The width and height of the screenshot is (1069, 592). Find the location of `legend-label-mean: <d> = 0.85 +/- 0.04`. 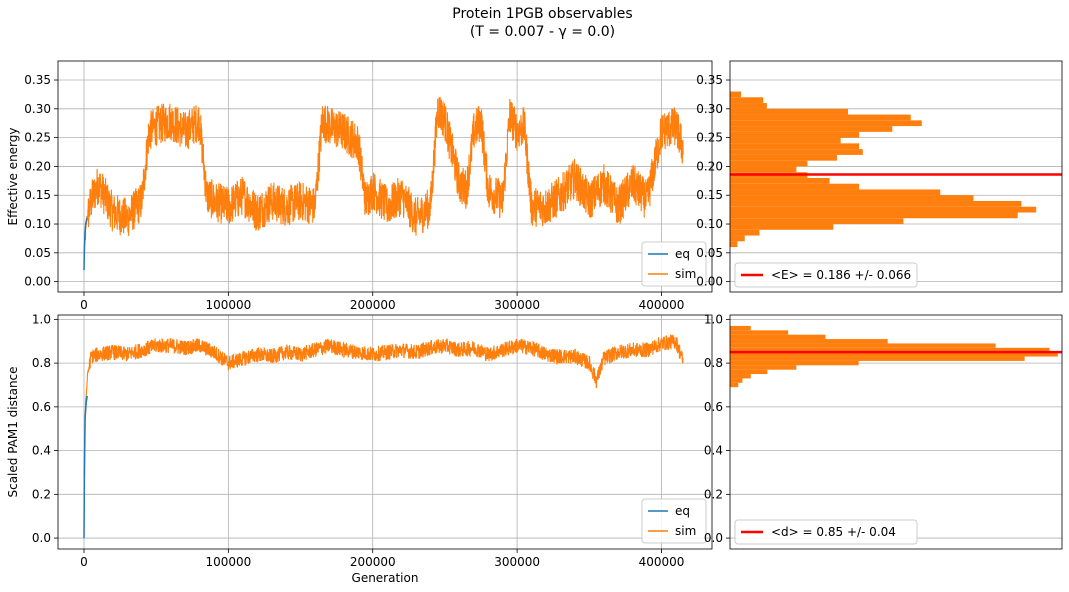

legend-label-mean: <d> = 0.85 +/- 0.04 is located at coordinates (833, 532).